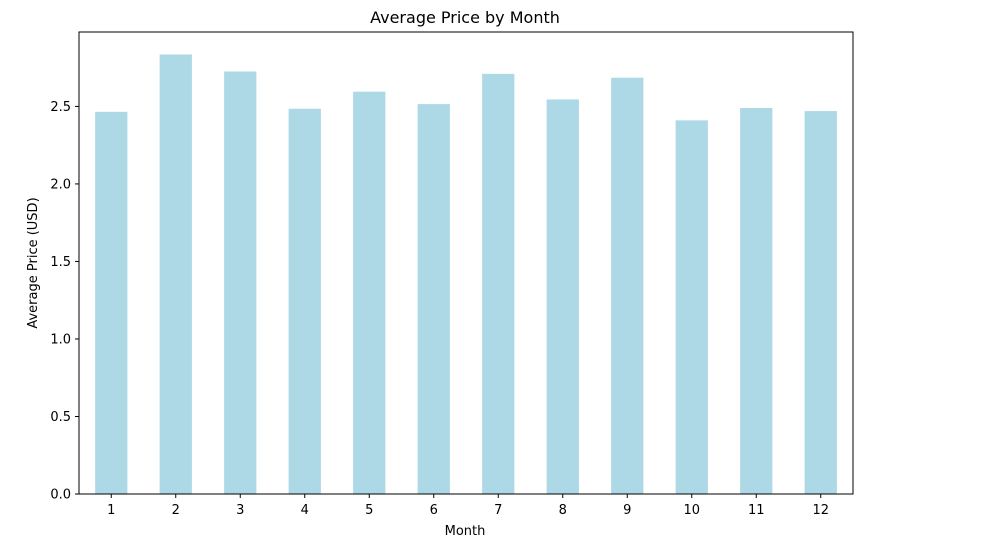  I want to click on x-tick-label: 2, so click(176, 510).